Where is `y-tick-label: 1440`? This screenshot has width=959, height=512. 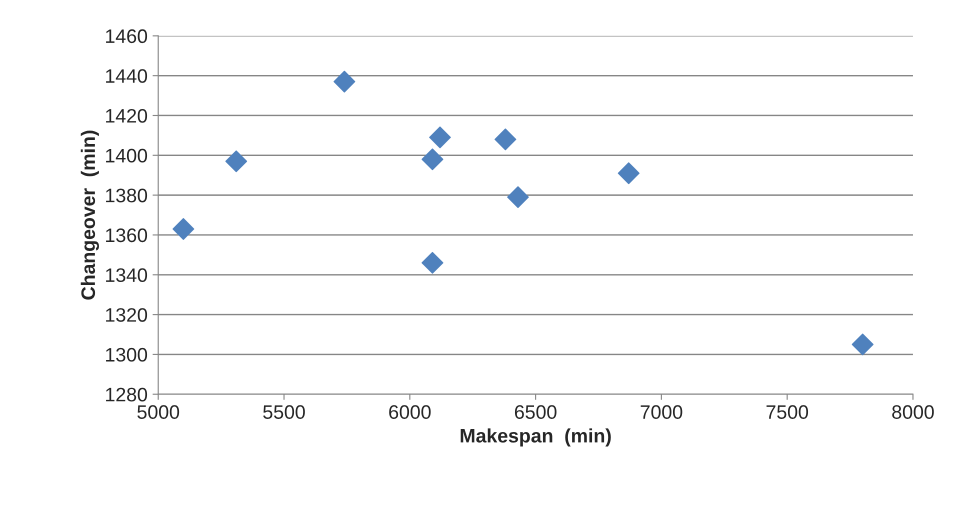
y-tick-label: 1440 is located at coordinates (127, 76).